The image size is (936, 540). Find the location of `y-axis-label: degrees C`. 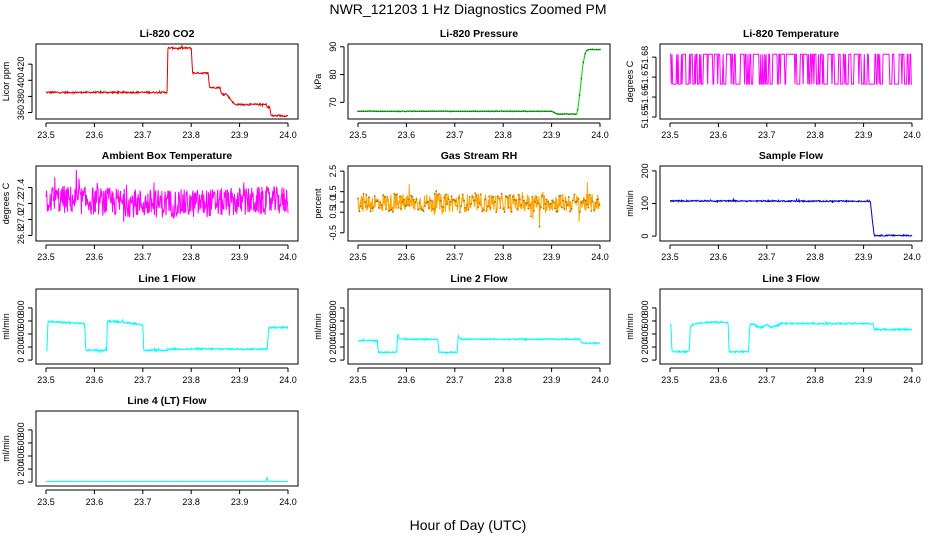

y-axis-label: degrees C is located at coordinates (6, 203).